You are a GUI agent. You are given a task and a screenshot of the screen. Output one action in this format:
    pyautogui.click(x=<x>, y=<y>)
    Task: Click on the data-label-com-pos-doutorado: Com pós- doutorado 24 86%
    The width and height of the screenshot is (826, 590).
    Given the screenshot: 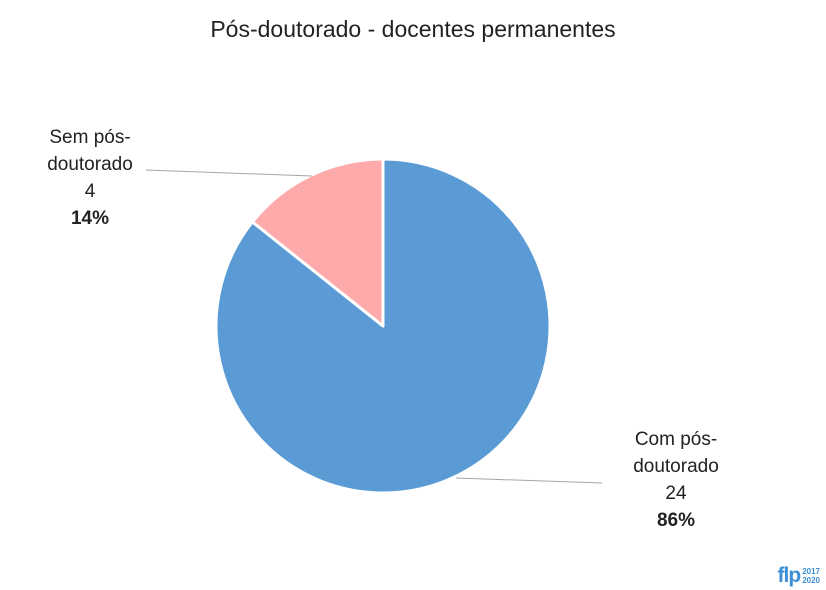 What is the action you would take?
    pyautogui.click(x=676, y=480)
    